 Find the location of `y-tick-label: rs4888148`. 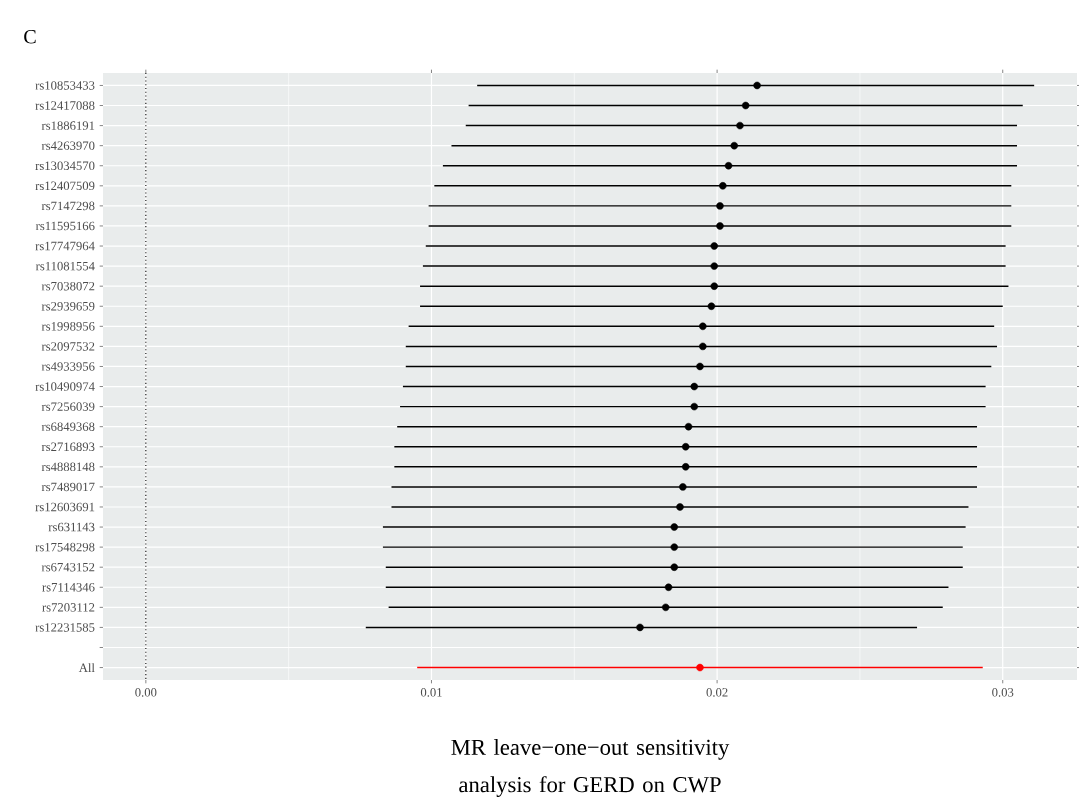

y-tick-label: rs4888148 is located at coordinates (68, 467).